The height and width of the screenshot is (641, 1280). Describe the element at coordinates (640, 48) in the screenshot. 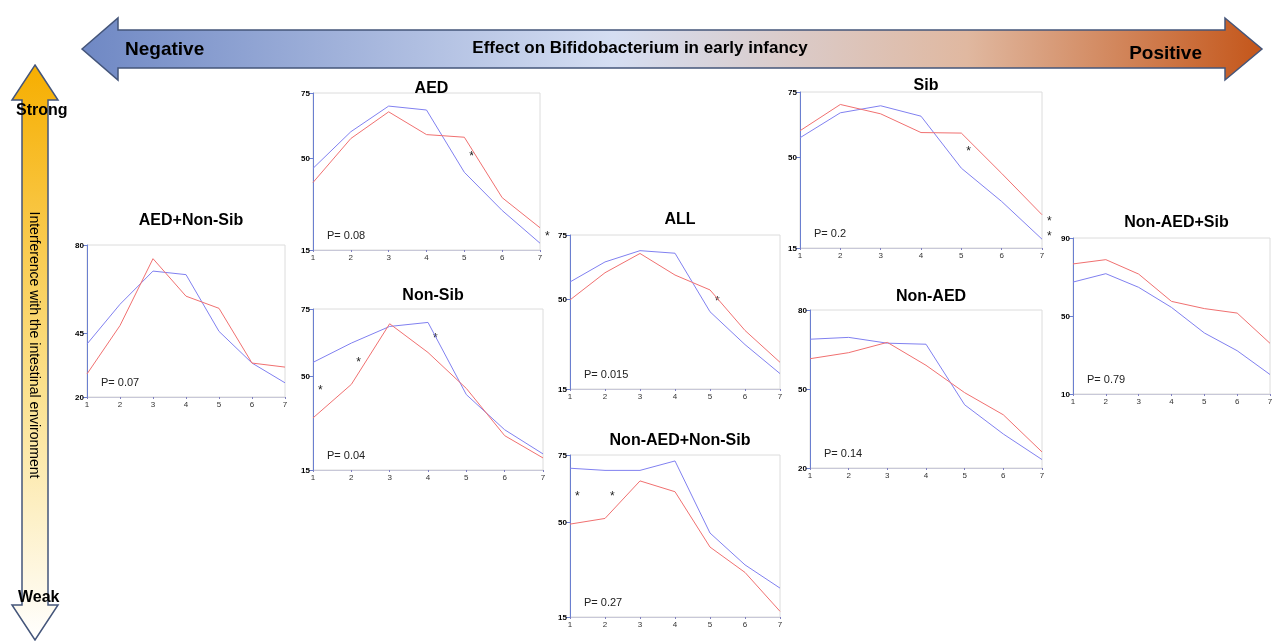

I see `text: Effect on Bifidobacterium in early infancy` at that location.